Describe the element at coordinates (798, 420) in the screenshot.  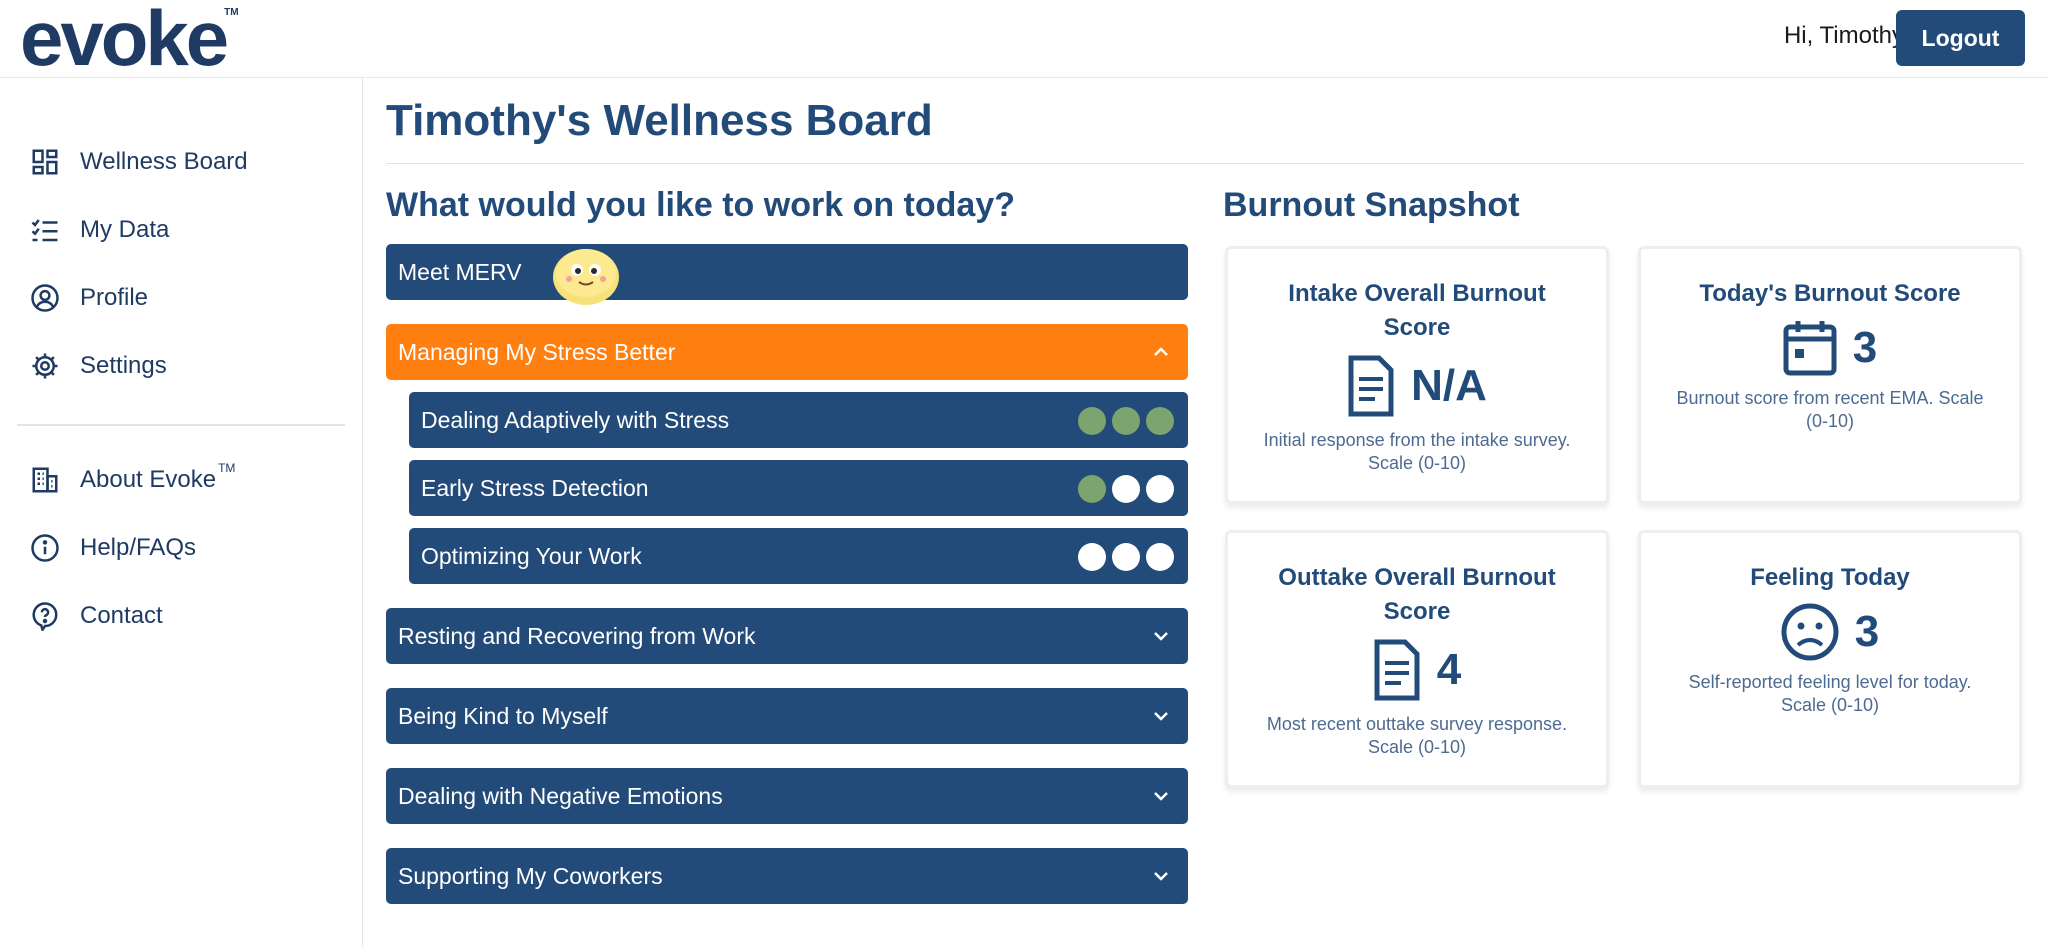
I see `submodule-dealing-adaptively: Dealing Adaptively with Stress` at that location.